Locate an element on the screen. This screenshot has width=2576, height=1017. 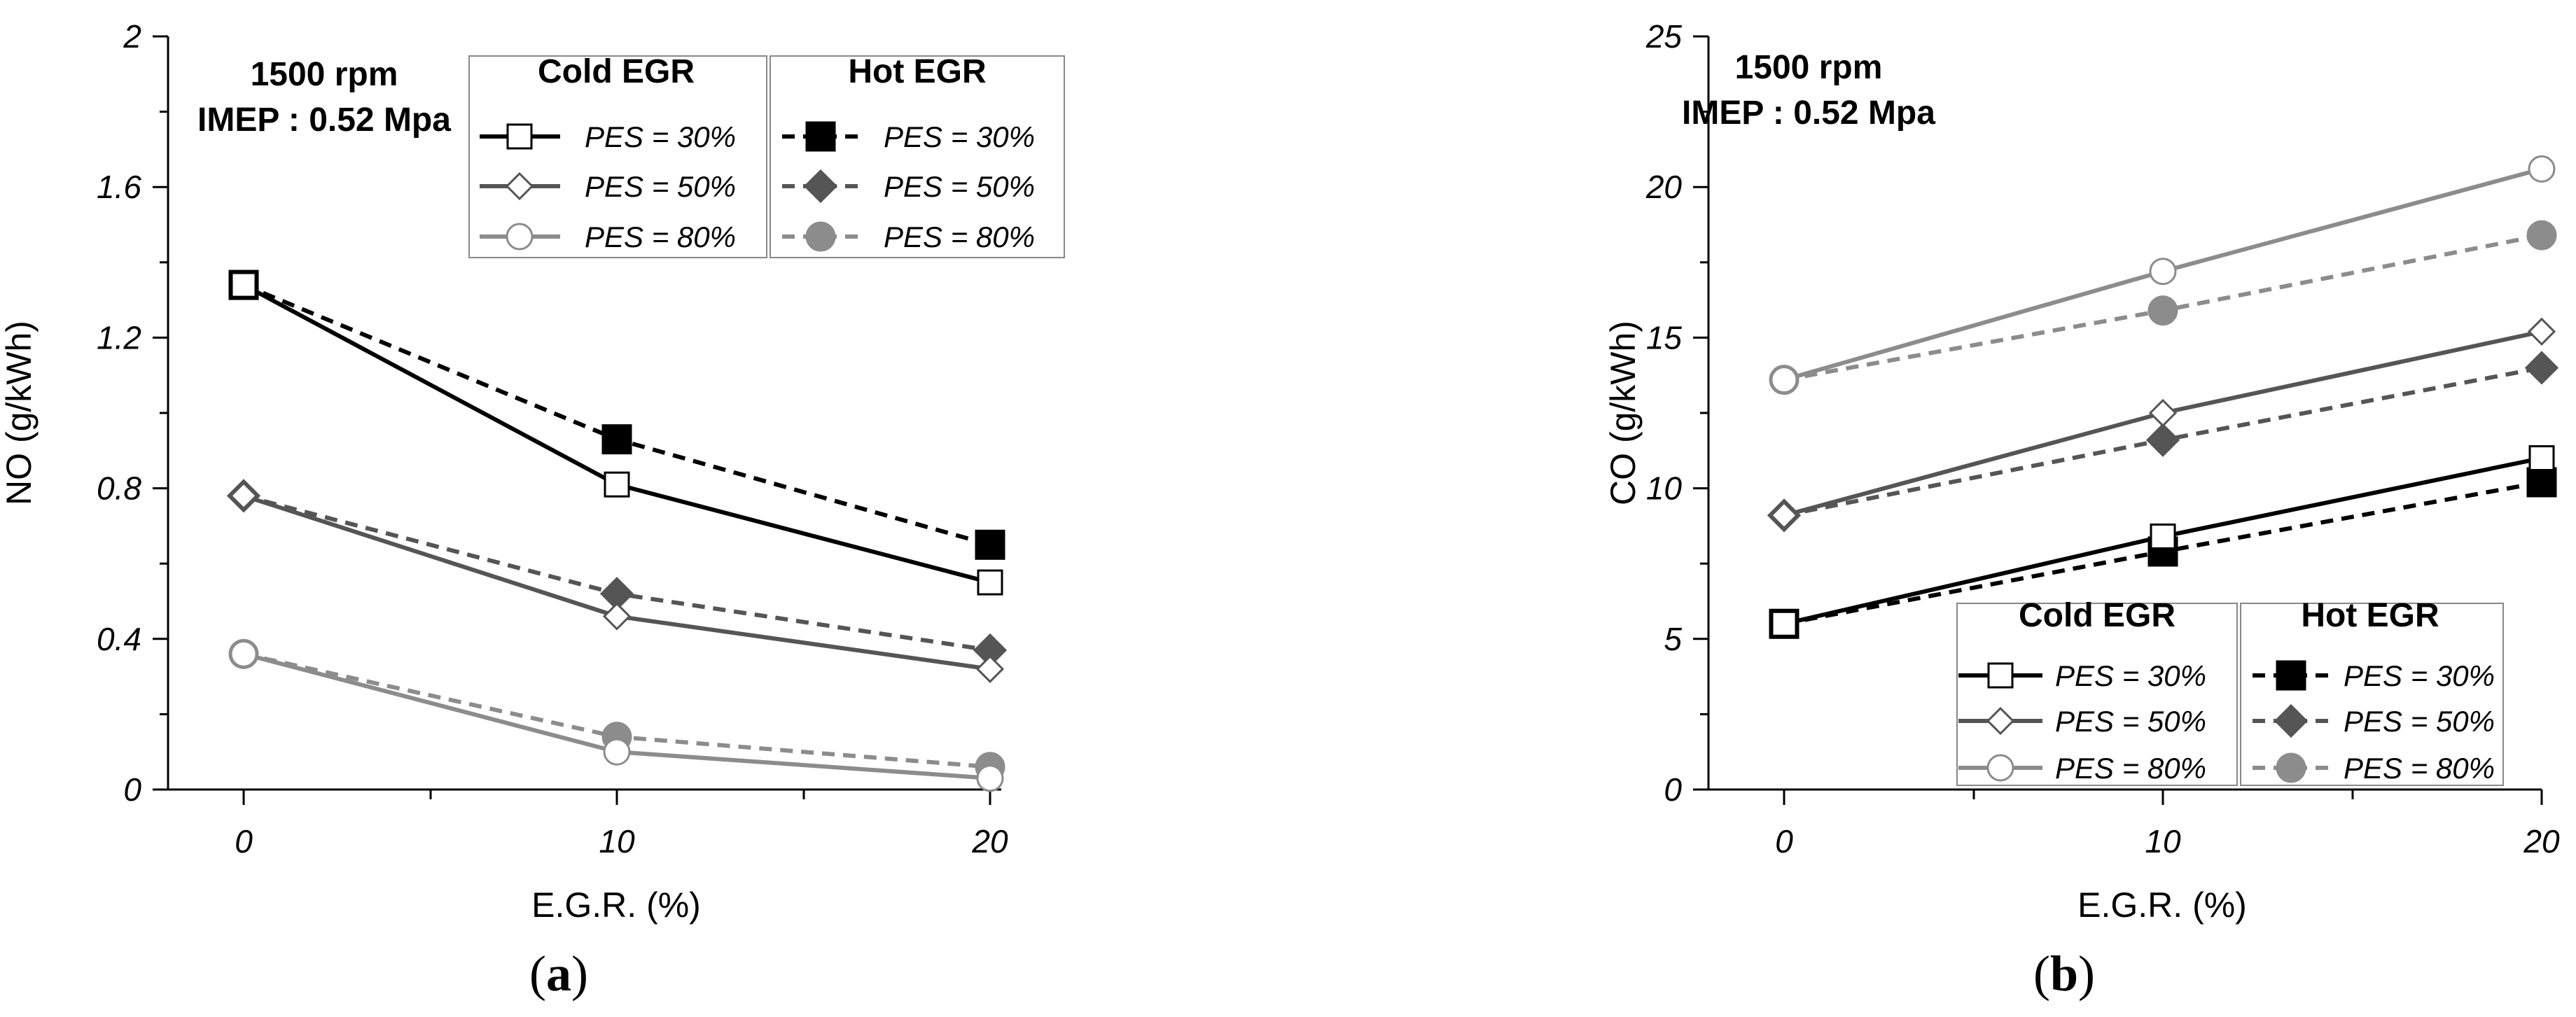
series-line is located at coordinates (616, 415).